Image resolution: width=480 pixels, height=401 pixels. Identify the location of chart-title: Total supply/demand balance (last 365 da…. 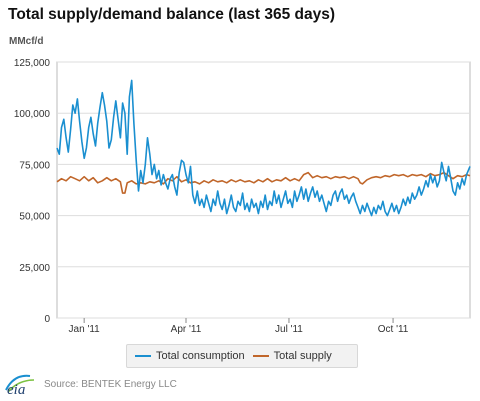
(172, 14).